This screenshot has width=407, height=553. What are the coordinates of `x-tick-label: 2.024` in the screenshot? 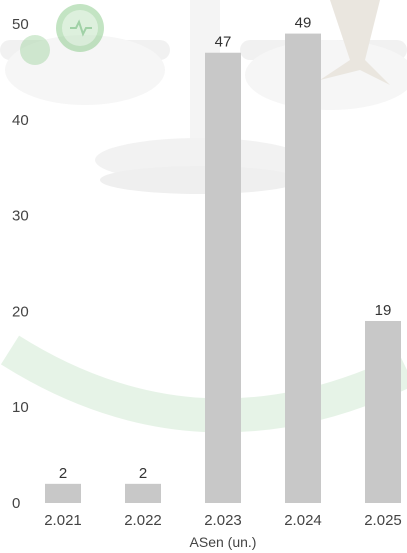 It's located at (303, 520).